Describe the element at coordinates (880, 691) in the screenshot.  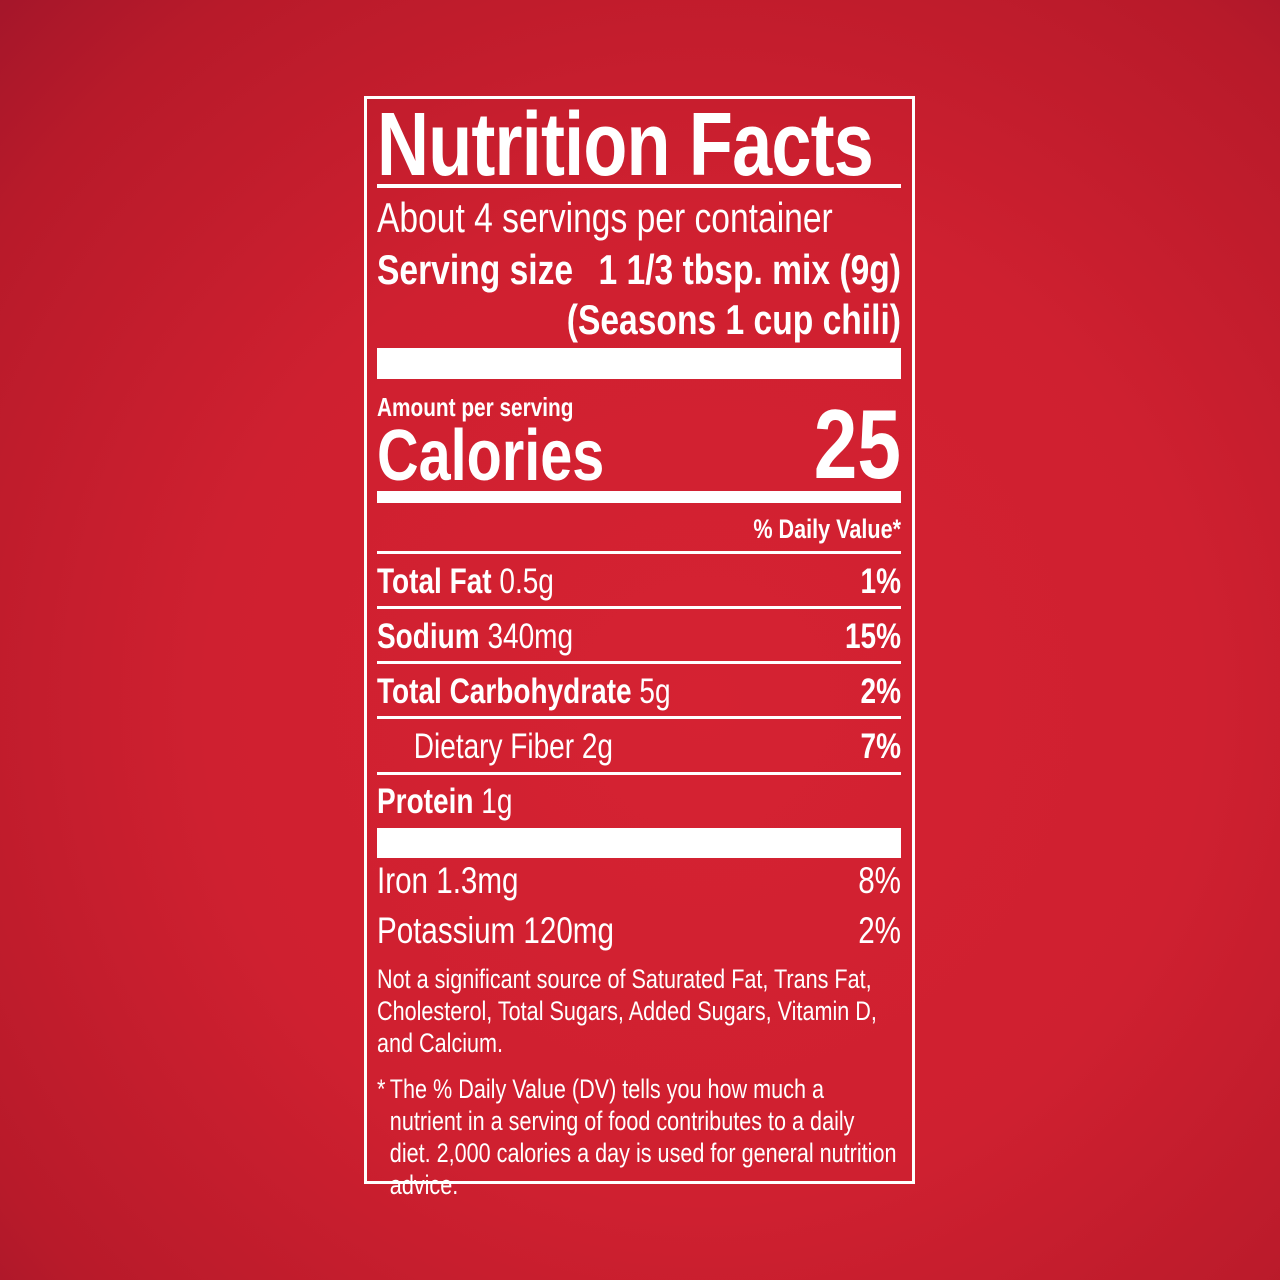
I see `nutrient-dv: 2%` at that location.